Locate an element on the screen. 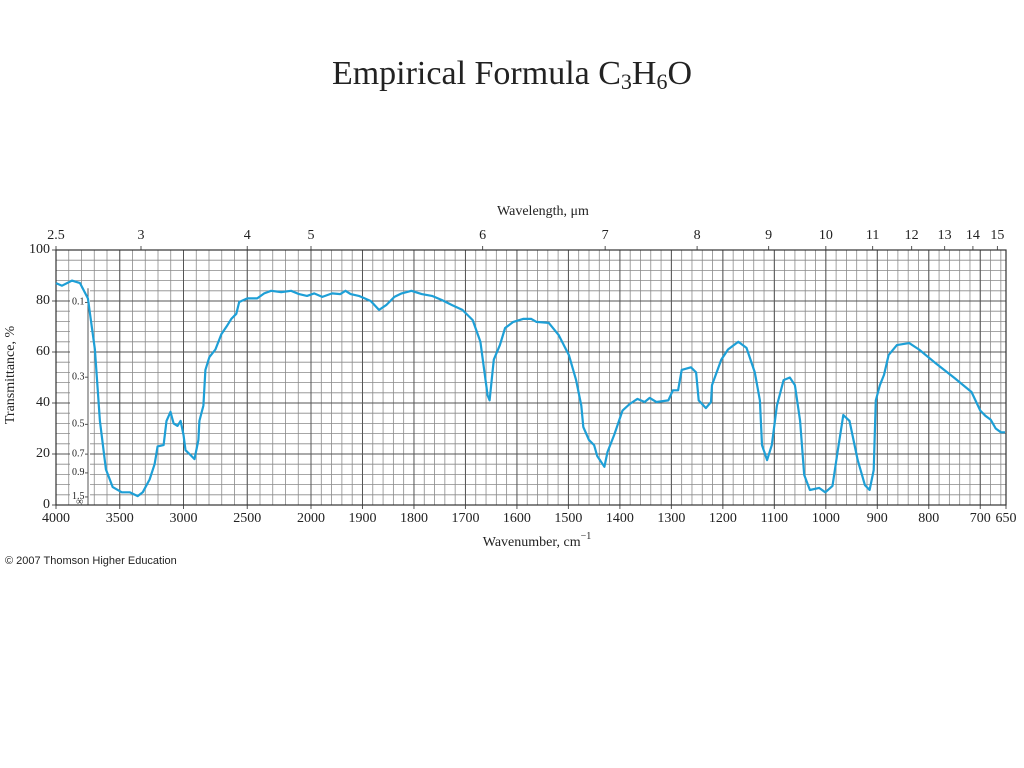  x-tick-label: 1500 is located at coordinates (568, 518).